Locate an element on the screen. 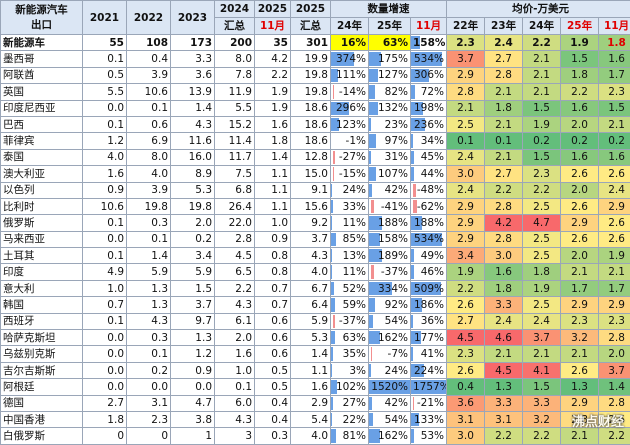 This screenshot has height=445, width=630. country-name: 巴西 is located at coordinates (42, 124).